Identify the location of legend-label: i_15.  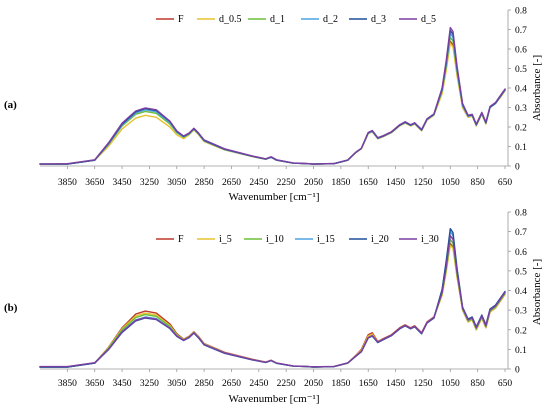
(326, 239).